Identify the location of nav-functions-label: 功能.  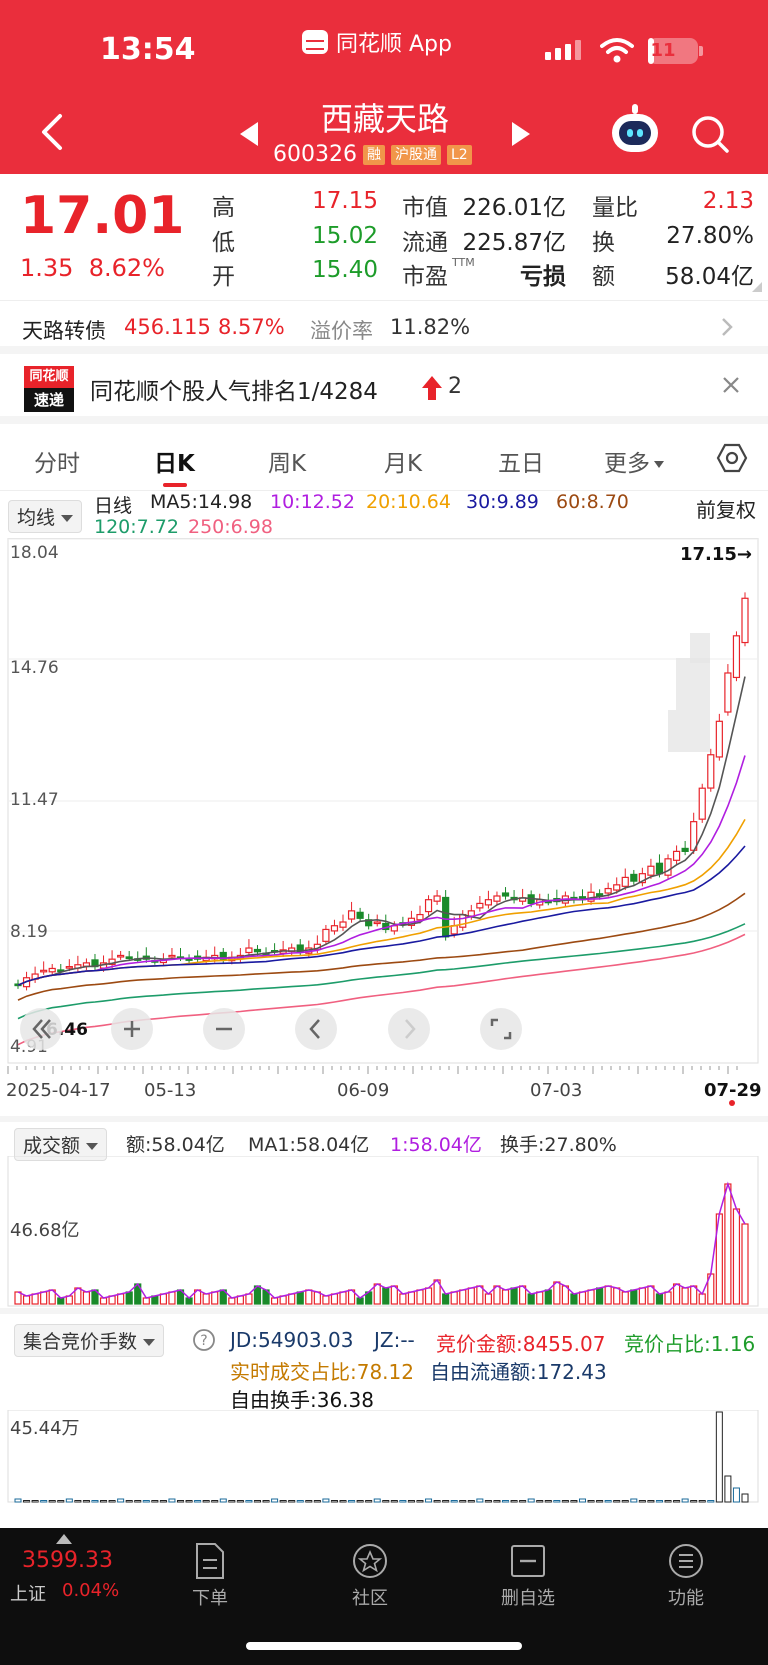
(686, 1598).